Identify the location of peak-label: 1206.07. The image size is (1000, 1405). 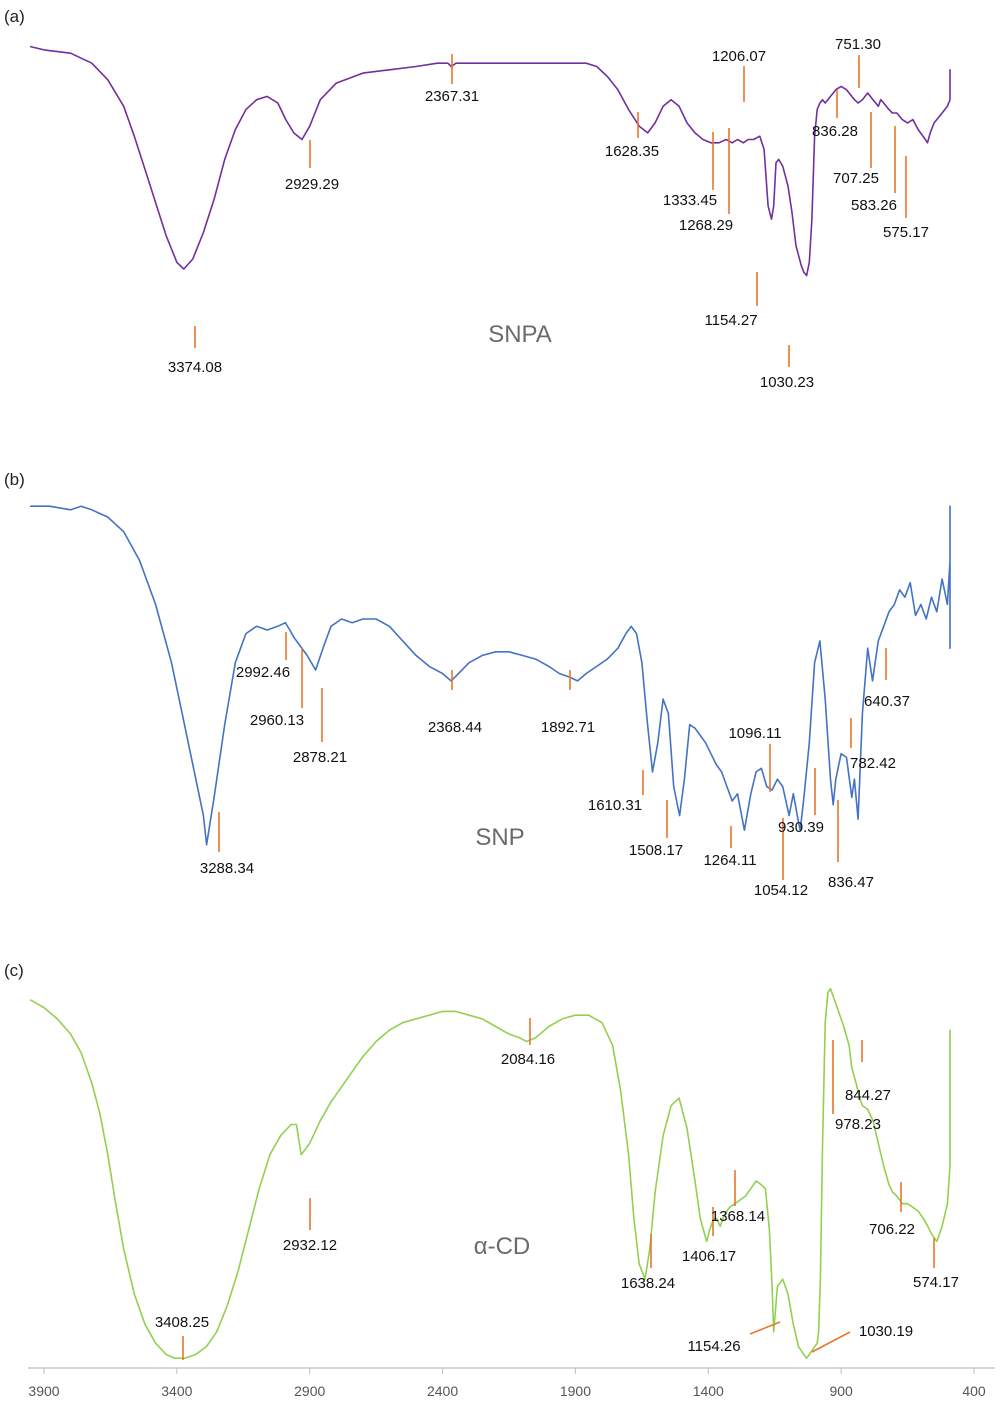
(739, 56).